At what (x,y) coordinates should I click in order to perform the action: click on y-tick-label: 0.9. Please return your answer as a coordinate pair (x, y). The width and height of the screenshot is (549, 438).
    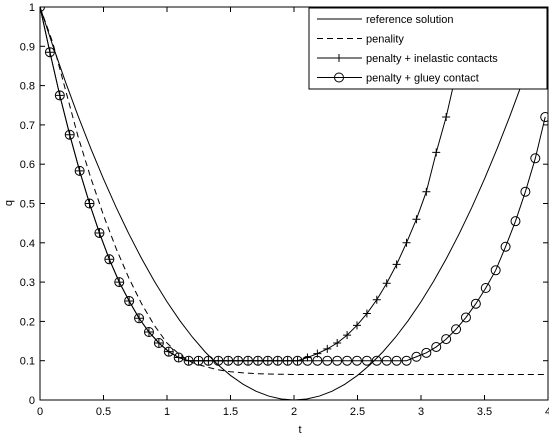
    Looking at the image, I should click on (27, 47).